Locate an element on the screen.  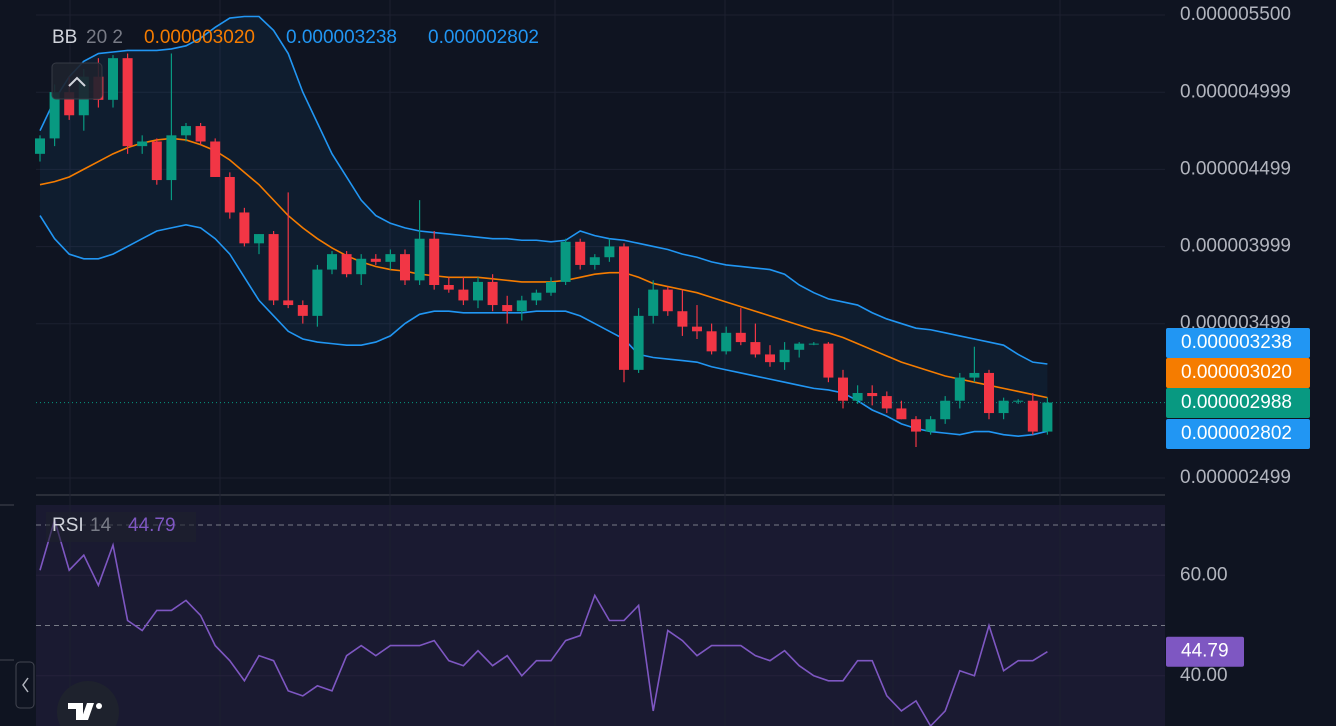
indicator-params: 20 2 is located at coordinates (104, 37).